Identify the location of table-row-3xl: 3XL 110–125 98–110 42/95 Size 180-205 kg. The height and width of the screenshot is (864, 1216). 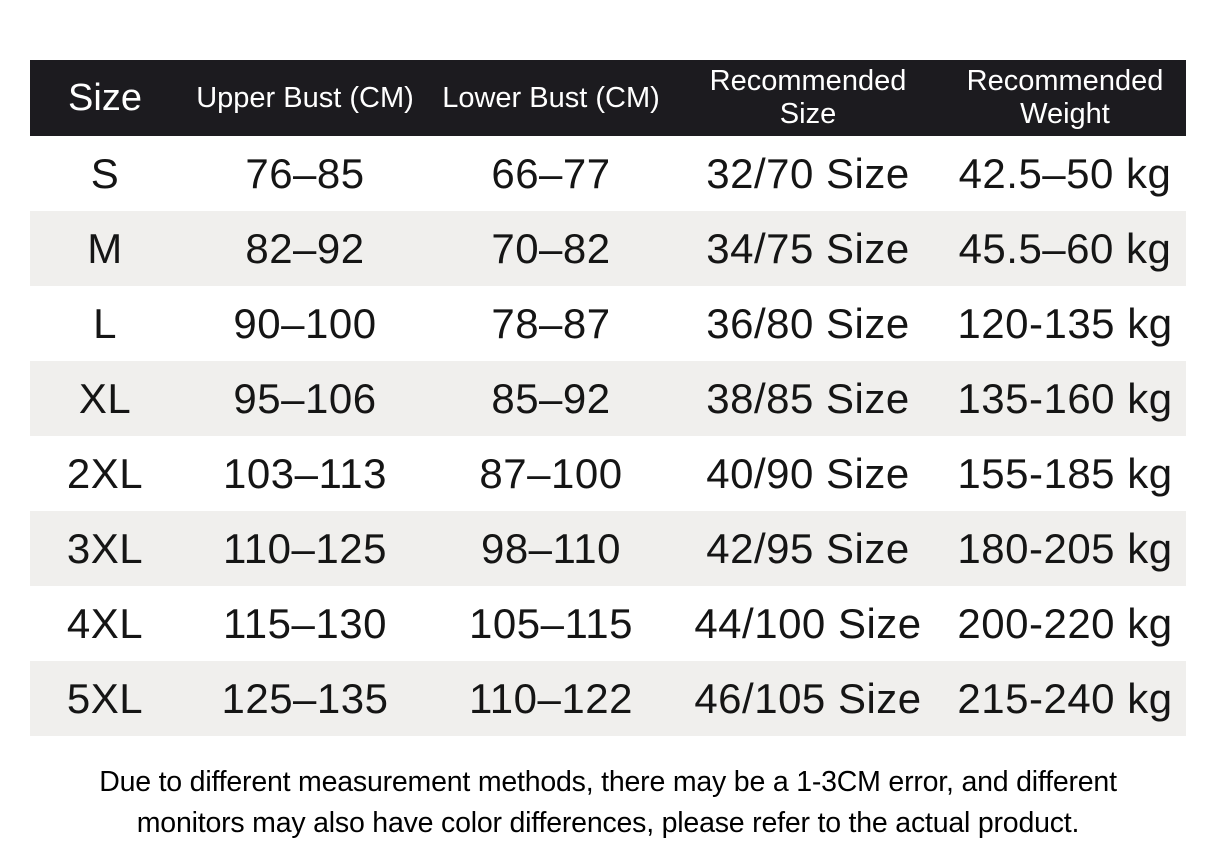
(608, 548).